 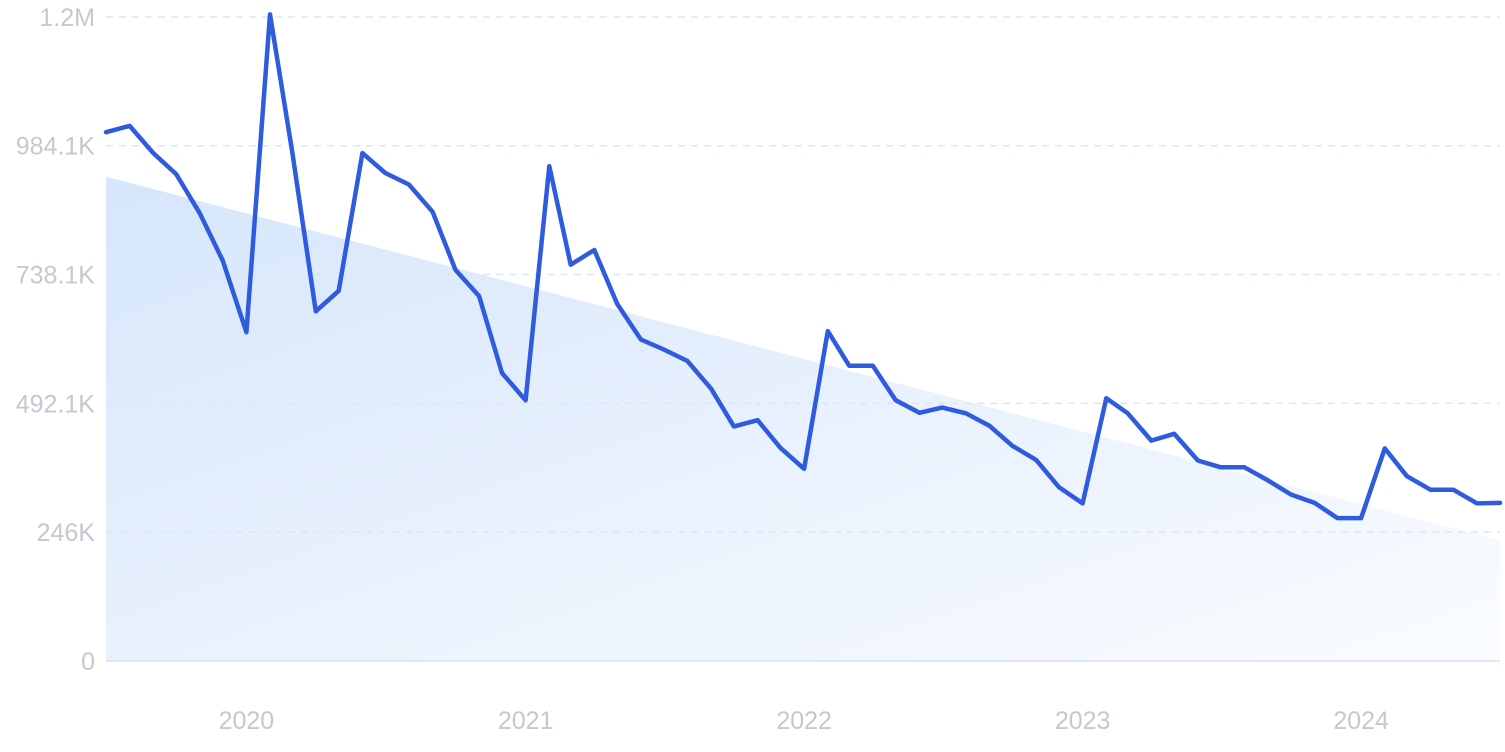 I want to click on y-tick-label-0: 0, so click(x=88, y=662).